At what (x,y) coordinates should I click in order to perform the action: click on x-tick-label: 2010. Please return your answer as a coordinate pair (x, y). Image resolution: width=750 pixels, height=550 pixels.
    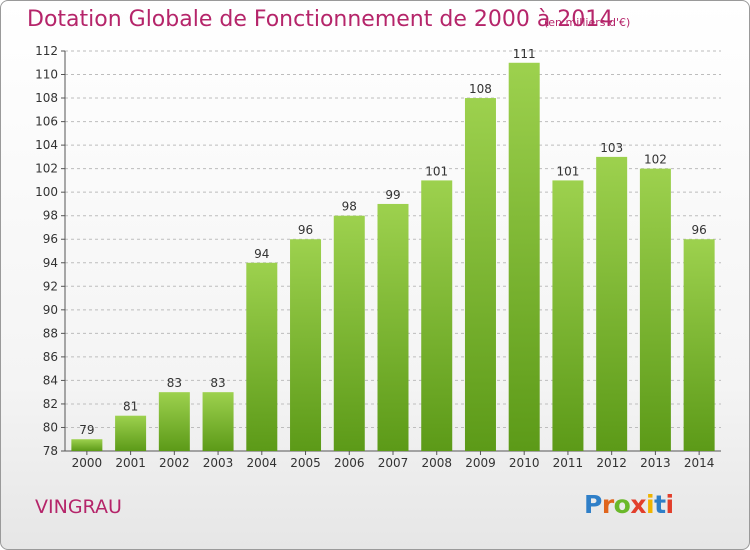
    Looking at the image, I should click on (524, 463).